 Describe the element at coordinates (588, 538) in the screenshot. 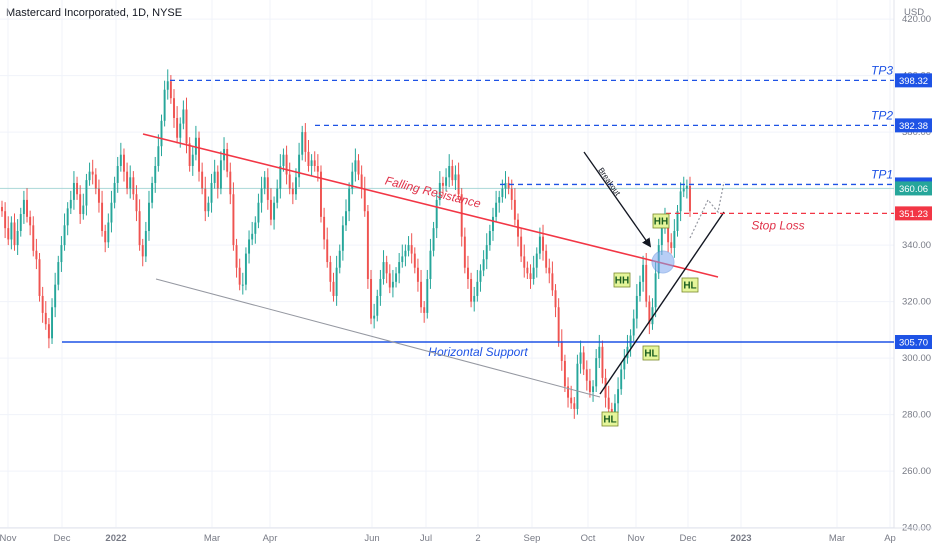

I see `x-tick-label: Oct` at that location.